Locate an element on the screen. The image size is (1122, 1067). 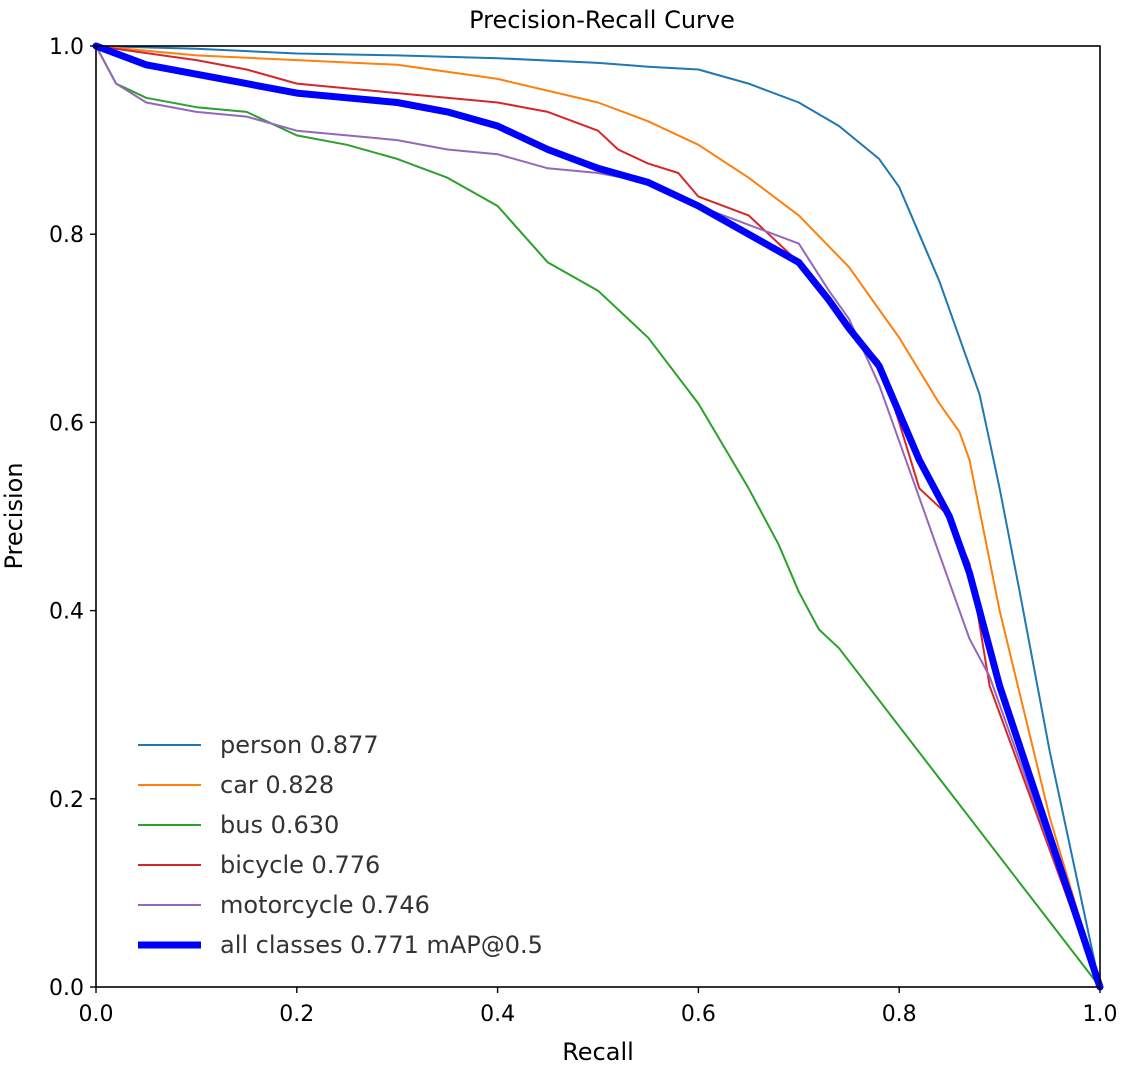
legend-label: motorcycle 0.746 is located at coordinates (325, 905).